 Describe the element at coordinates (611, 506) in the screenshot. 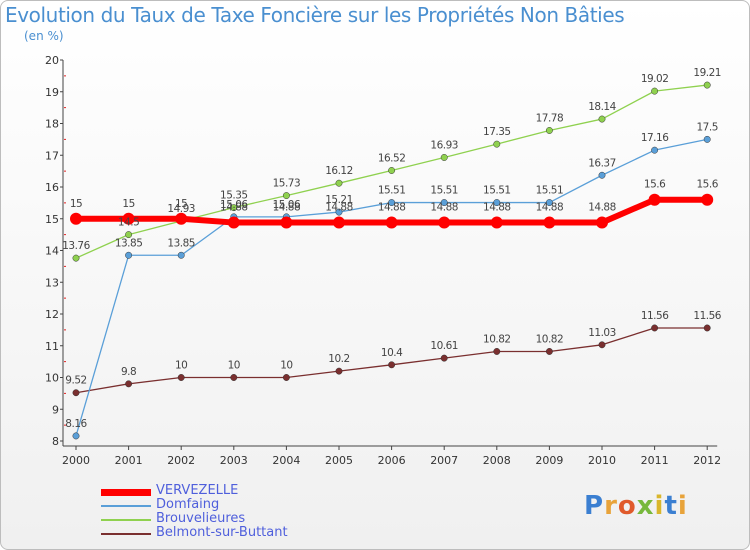

I see `logo-letter: r` at that location.